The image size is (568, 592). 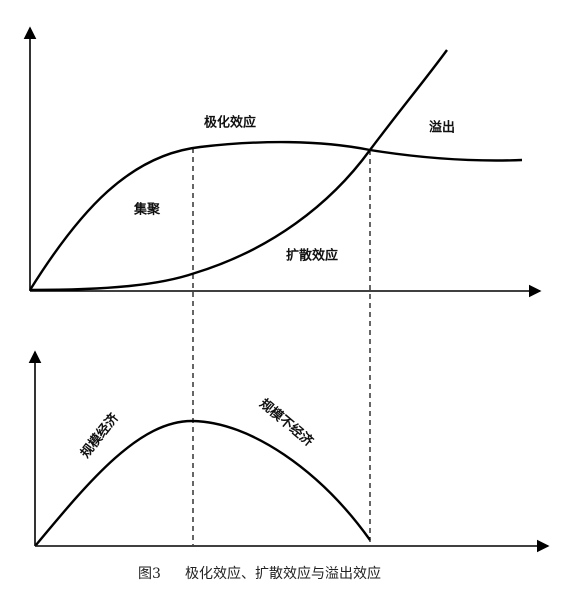 What do you see at coordinates (230, 123) in the screenshot?
I see `label: 极化效应` at bounding box center [230, 123].